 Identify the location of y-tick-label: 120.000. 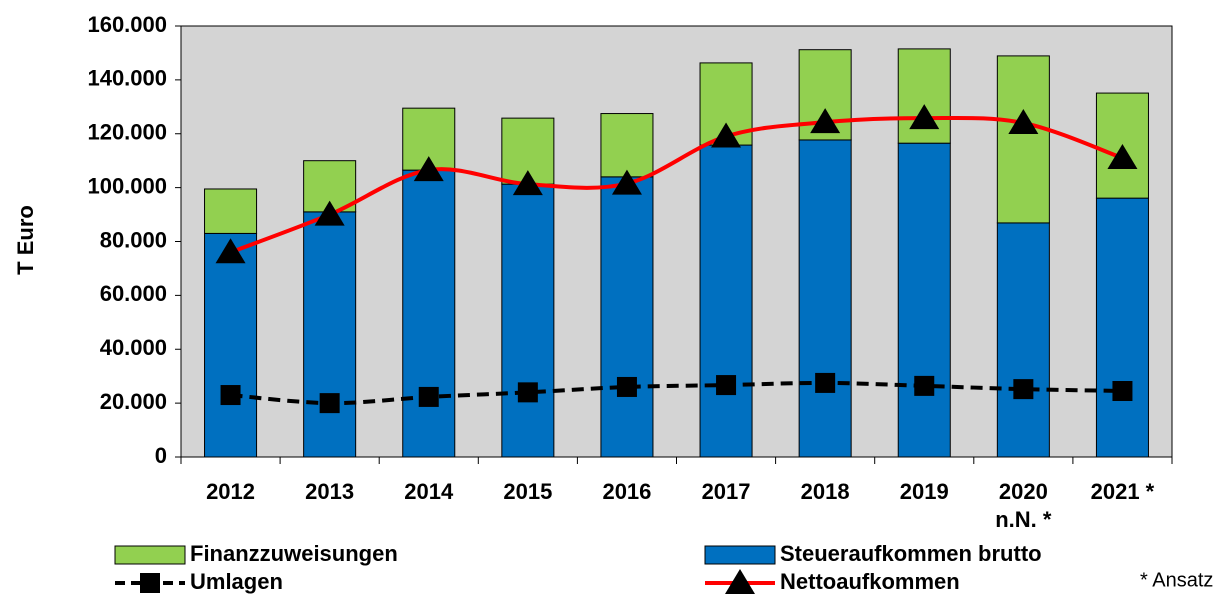
(127, 132).